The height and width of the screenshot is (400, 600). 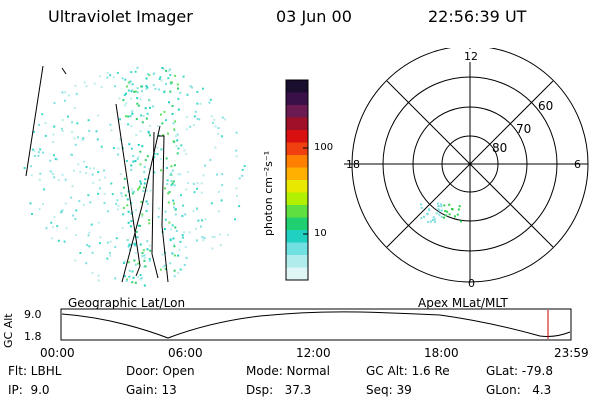 What do you see at coordinates (160, 371) in the screenshot?
I see `door-label: Door: Open` at bounding box center [160, 371].